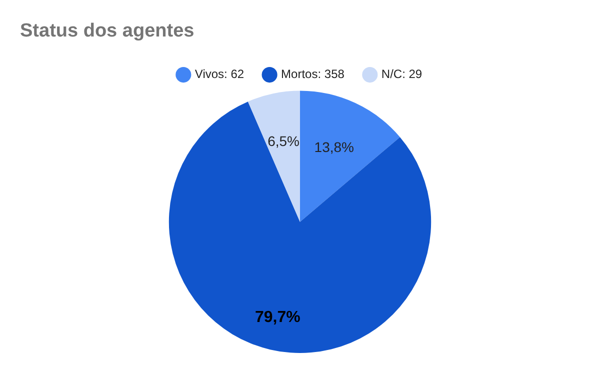  I want to click on data-label: 79,7%, so click(277, 317).